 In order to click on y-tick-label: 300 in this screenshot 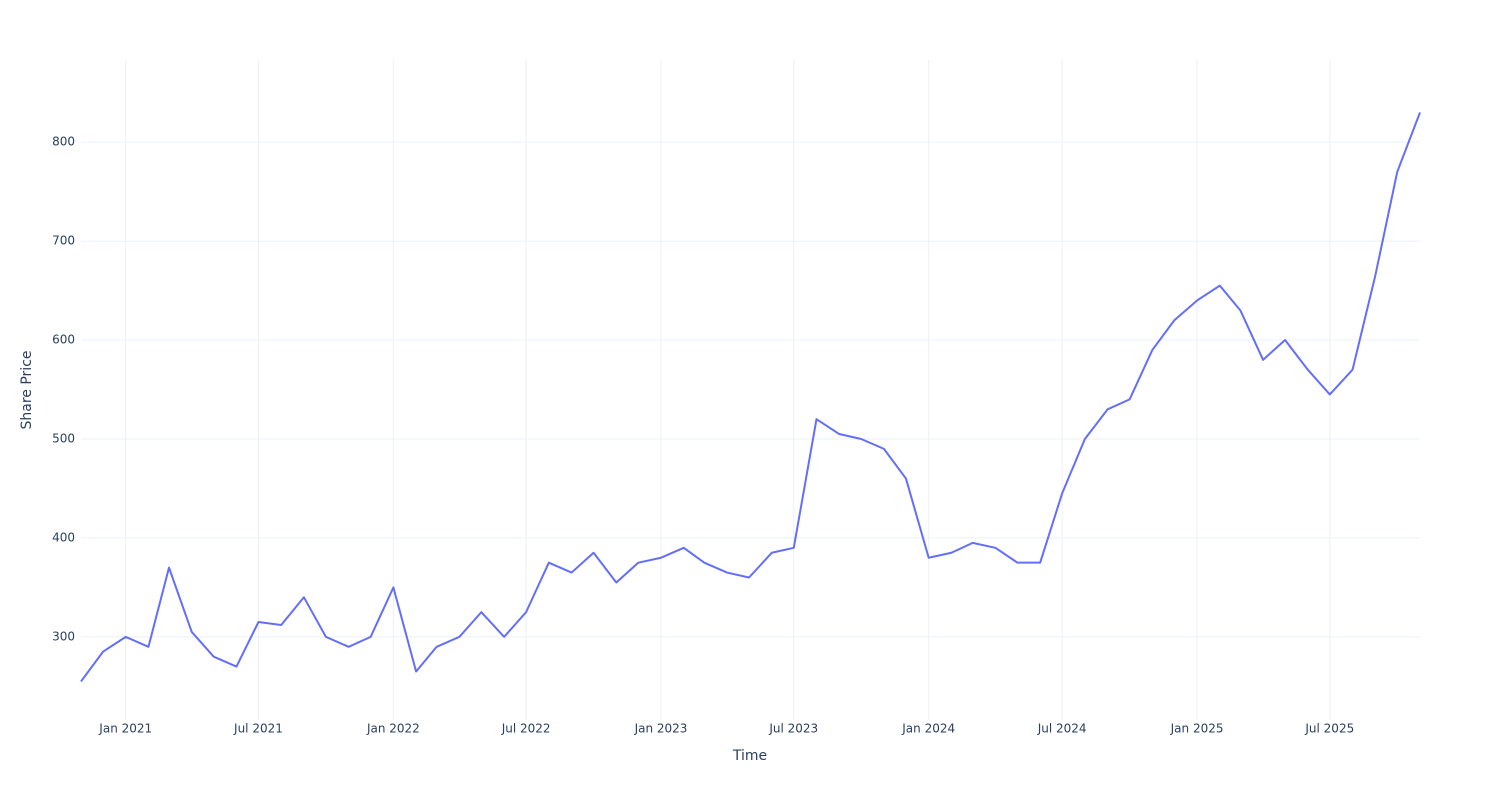, I will do `click(63, 636)`.